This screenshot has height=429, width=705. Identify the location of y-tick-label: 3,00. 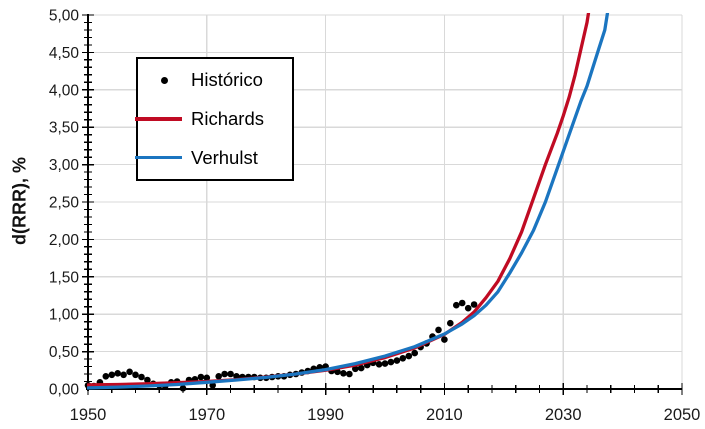
(64, 165).